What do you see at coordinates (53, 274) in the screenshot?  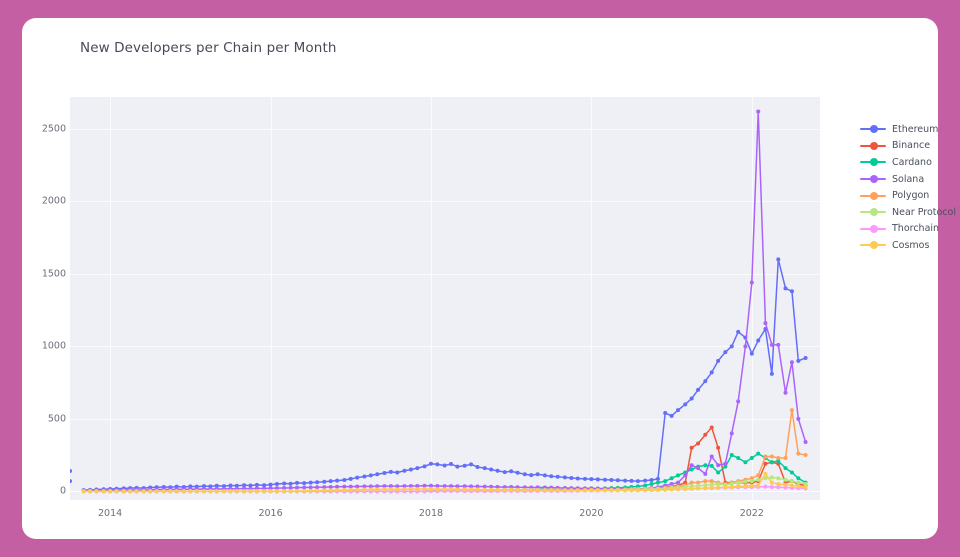 I see `y-axis-tick-label: 1500` at bounding box center [53, 274].